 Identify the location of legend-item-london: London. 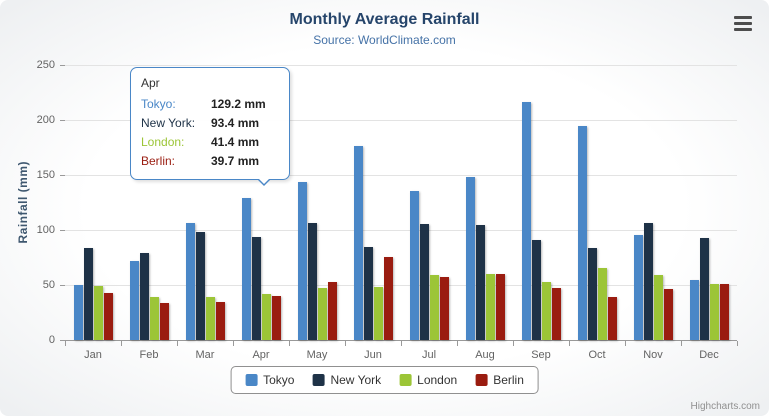
(428, 380).